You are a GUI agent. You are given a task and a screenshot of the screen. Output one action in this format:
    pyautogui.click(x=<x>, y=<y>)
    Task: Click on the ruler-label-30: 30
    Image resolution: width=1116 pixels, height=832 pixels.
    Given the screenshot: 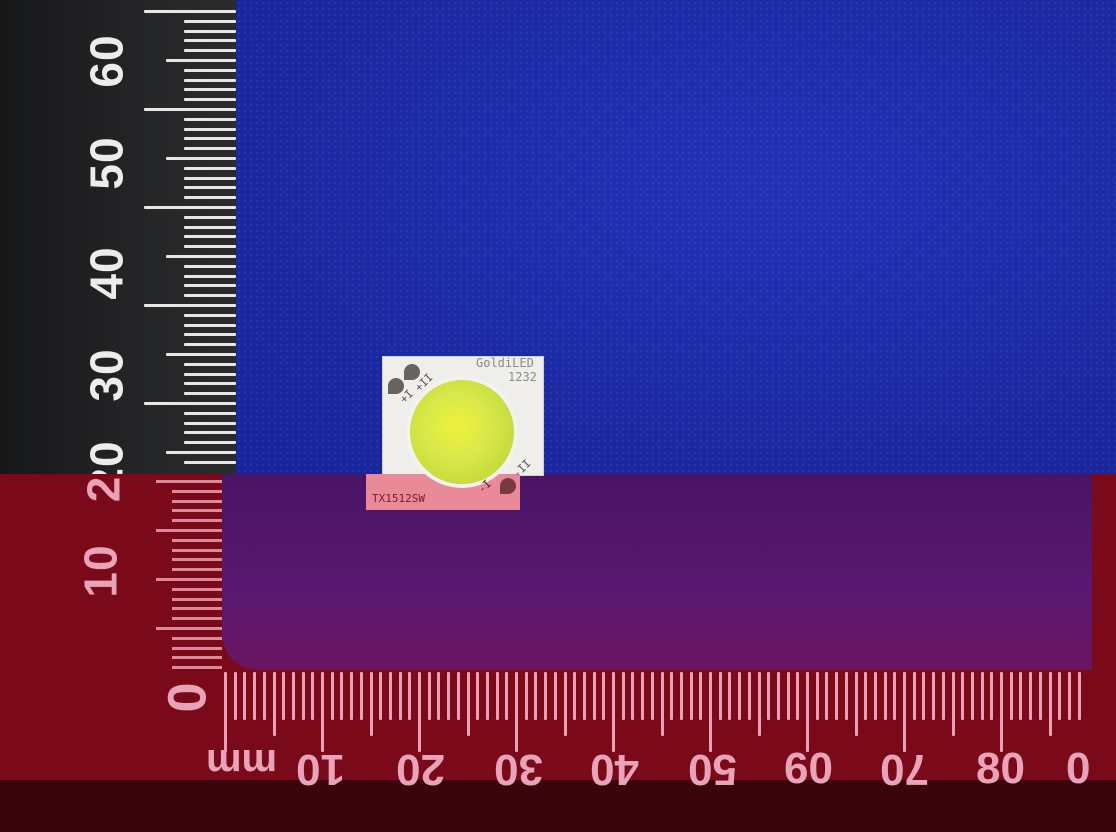 What is the action you would take?
    pyautogui.click(x=106, y=375)
    